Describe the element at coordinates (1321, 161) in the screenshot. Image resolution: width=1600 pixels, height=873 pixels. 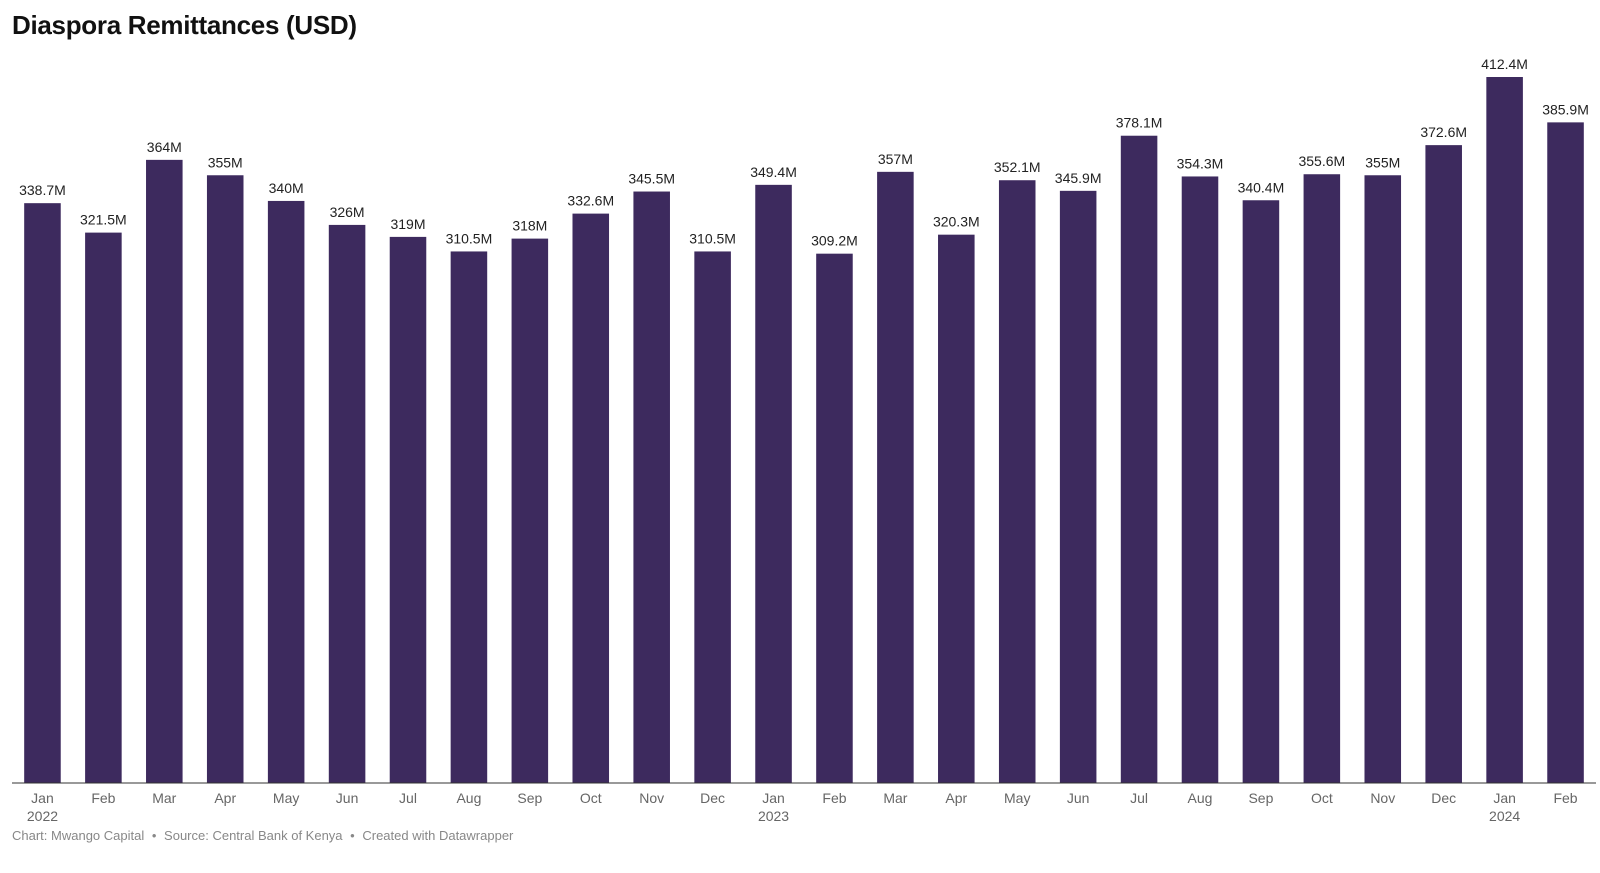
I see `bar-value-label: 355.6M` at that location.